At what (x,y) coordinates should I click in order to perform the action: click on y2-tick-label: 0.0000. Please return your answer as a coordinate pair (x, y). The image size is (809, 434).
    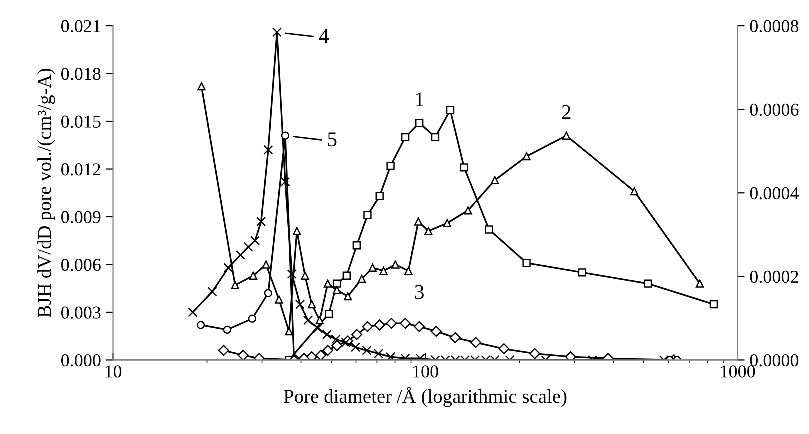
    Looking at the image, I should click on (774, 360).